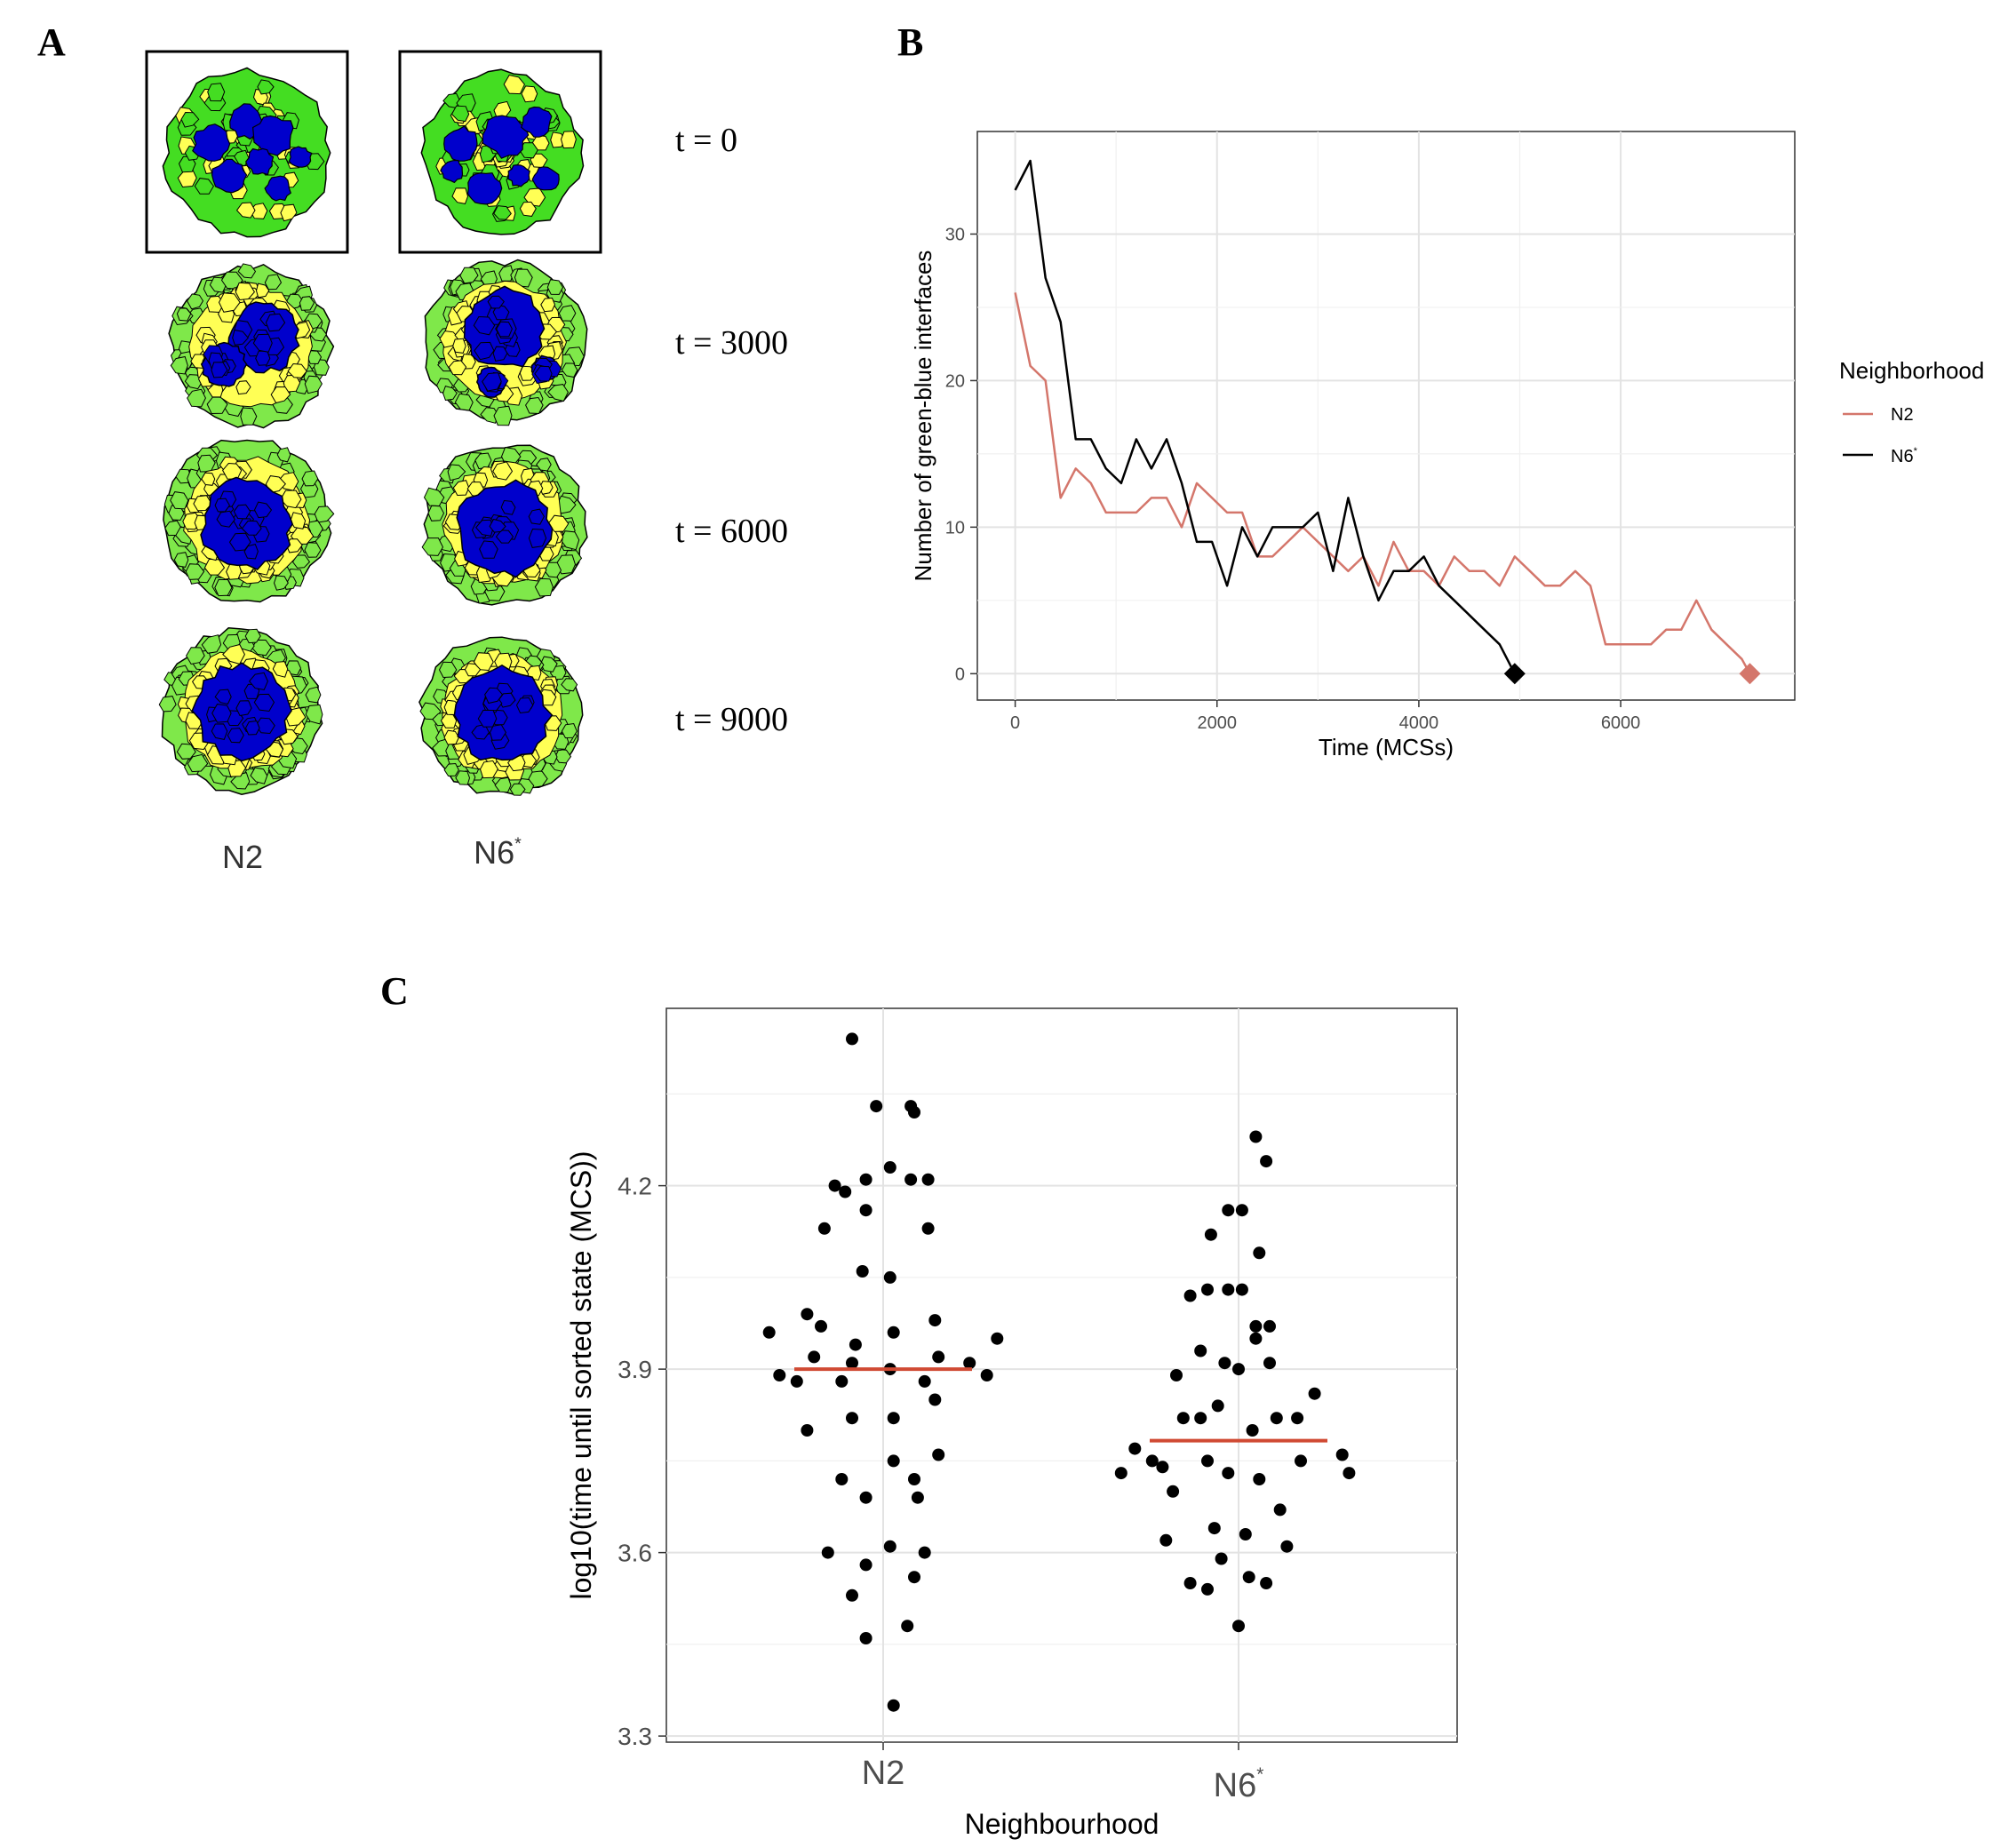 Image resolution: width=2016 pixels, height=1847 pixels. Describe the element at coordinates (1387, 747) in the screenshot. I see `plot-b-x-axis-title: Time (MCSs)` at that location.